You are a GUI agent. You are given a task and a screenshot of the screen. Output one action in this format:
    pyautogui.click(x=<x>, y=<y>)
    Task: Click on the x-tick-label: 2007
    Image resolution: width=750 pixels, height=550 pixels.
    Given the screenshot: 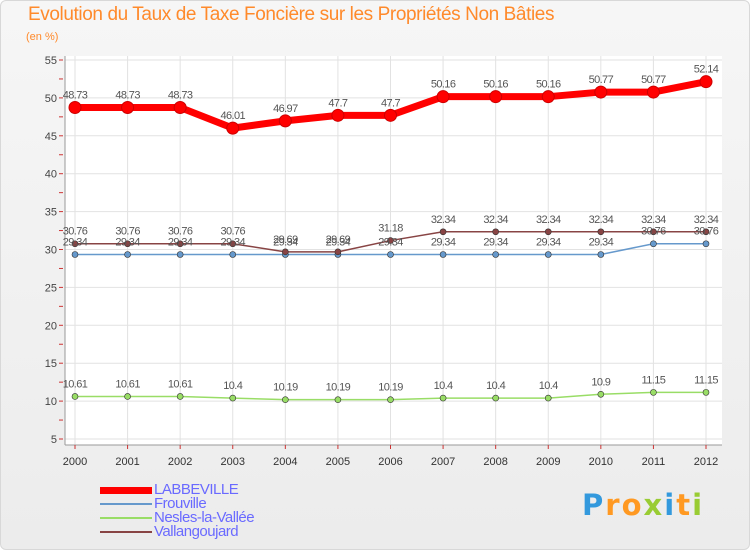 What is the action you would take?
    pyautogui.click(x=443, y=462)
    